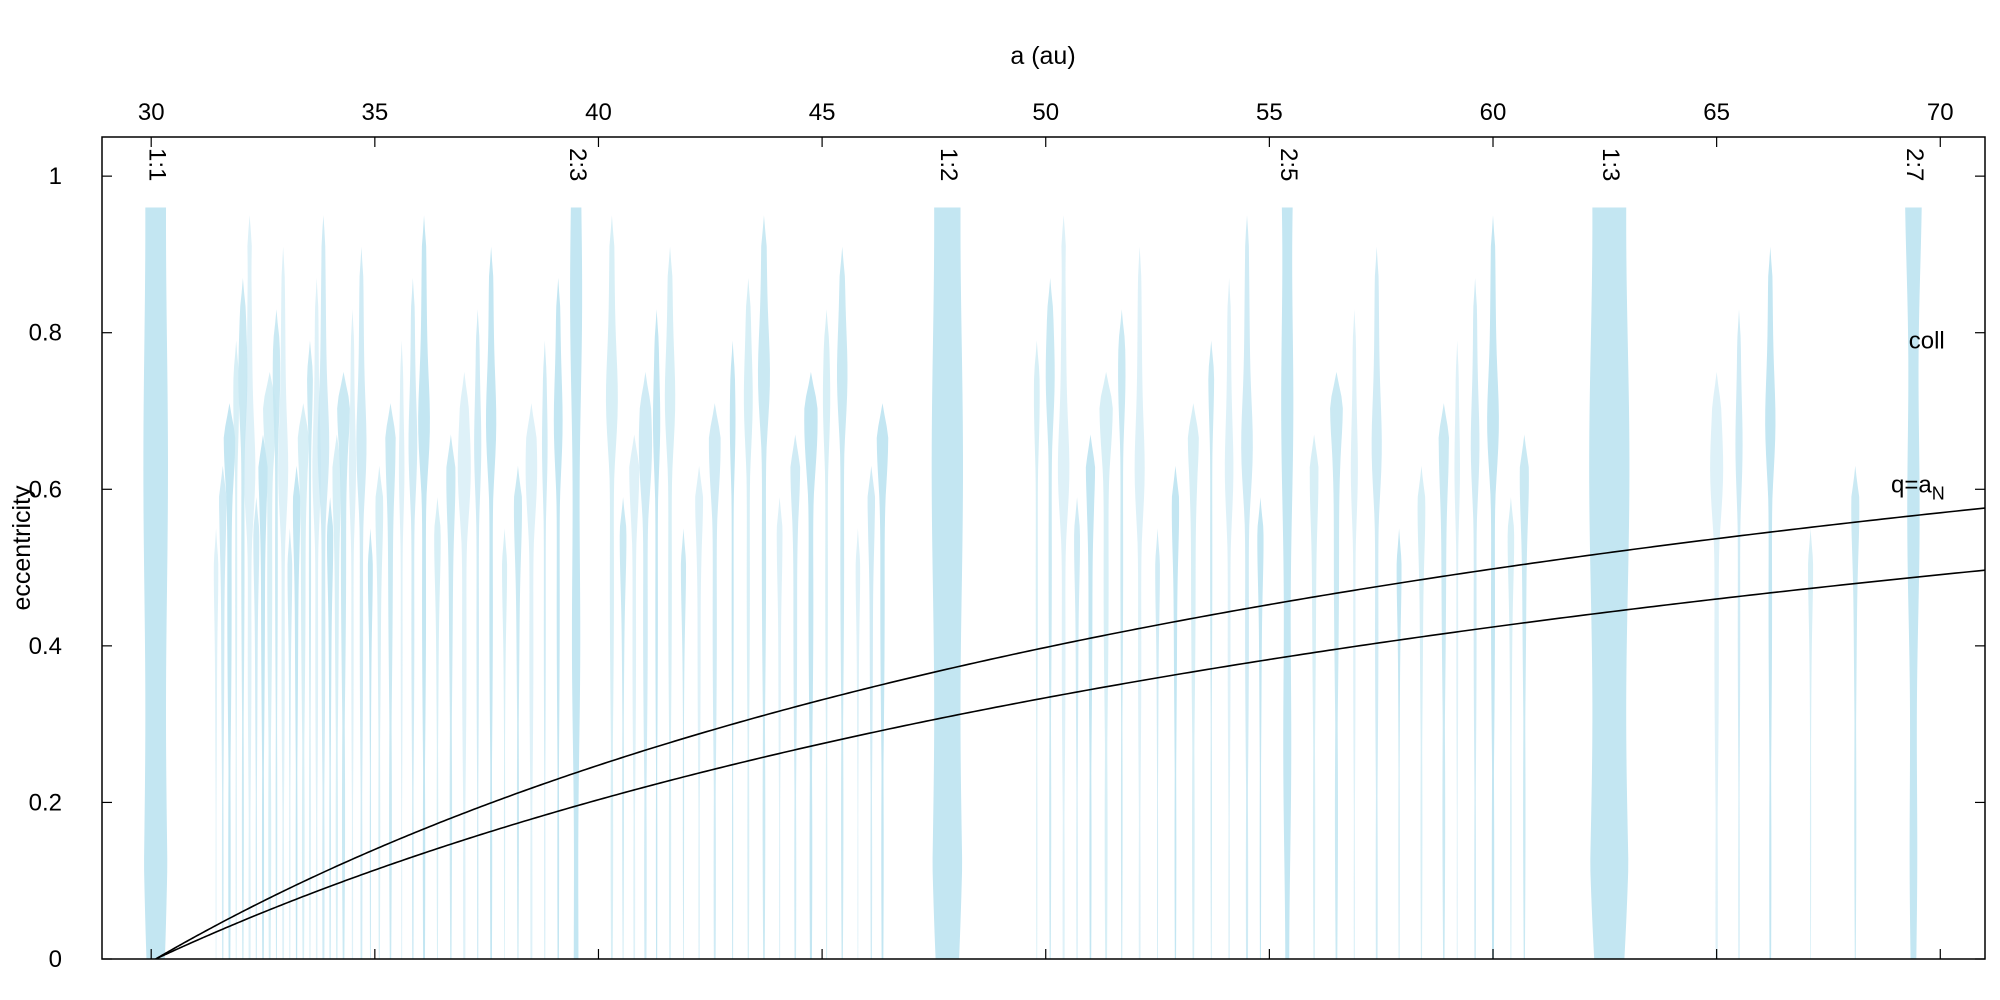 This screenshot has width=2000, height=1000. What do you see at coordinates (577, 164) in the screenshot?
I see `resonance-label-2-3: 2:3` at bounding box center [577, 164].